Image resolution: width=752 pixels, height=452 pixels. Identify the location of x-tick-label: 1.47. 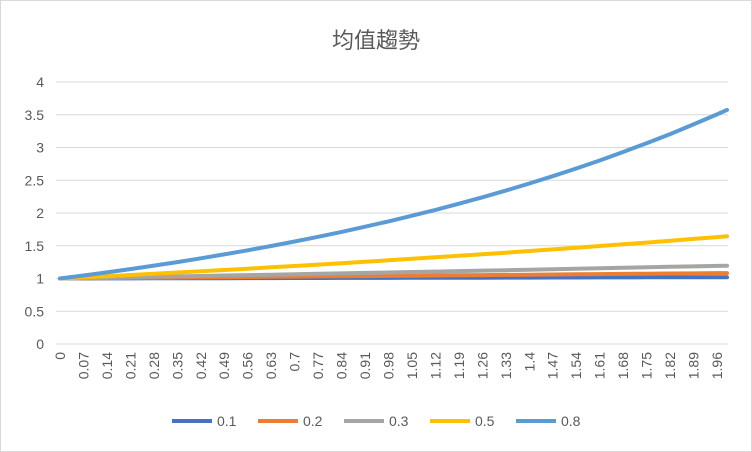
(553, 365).